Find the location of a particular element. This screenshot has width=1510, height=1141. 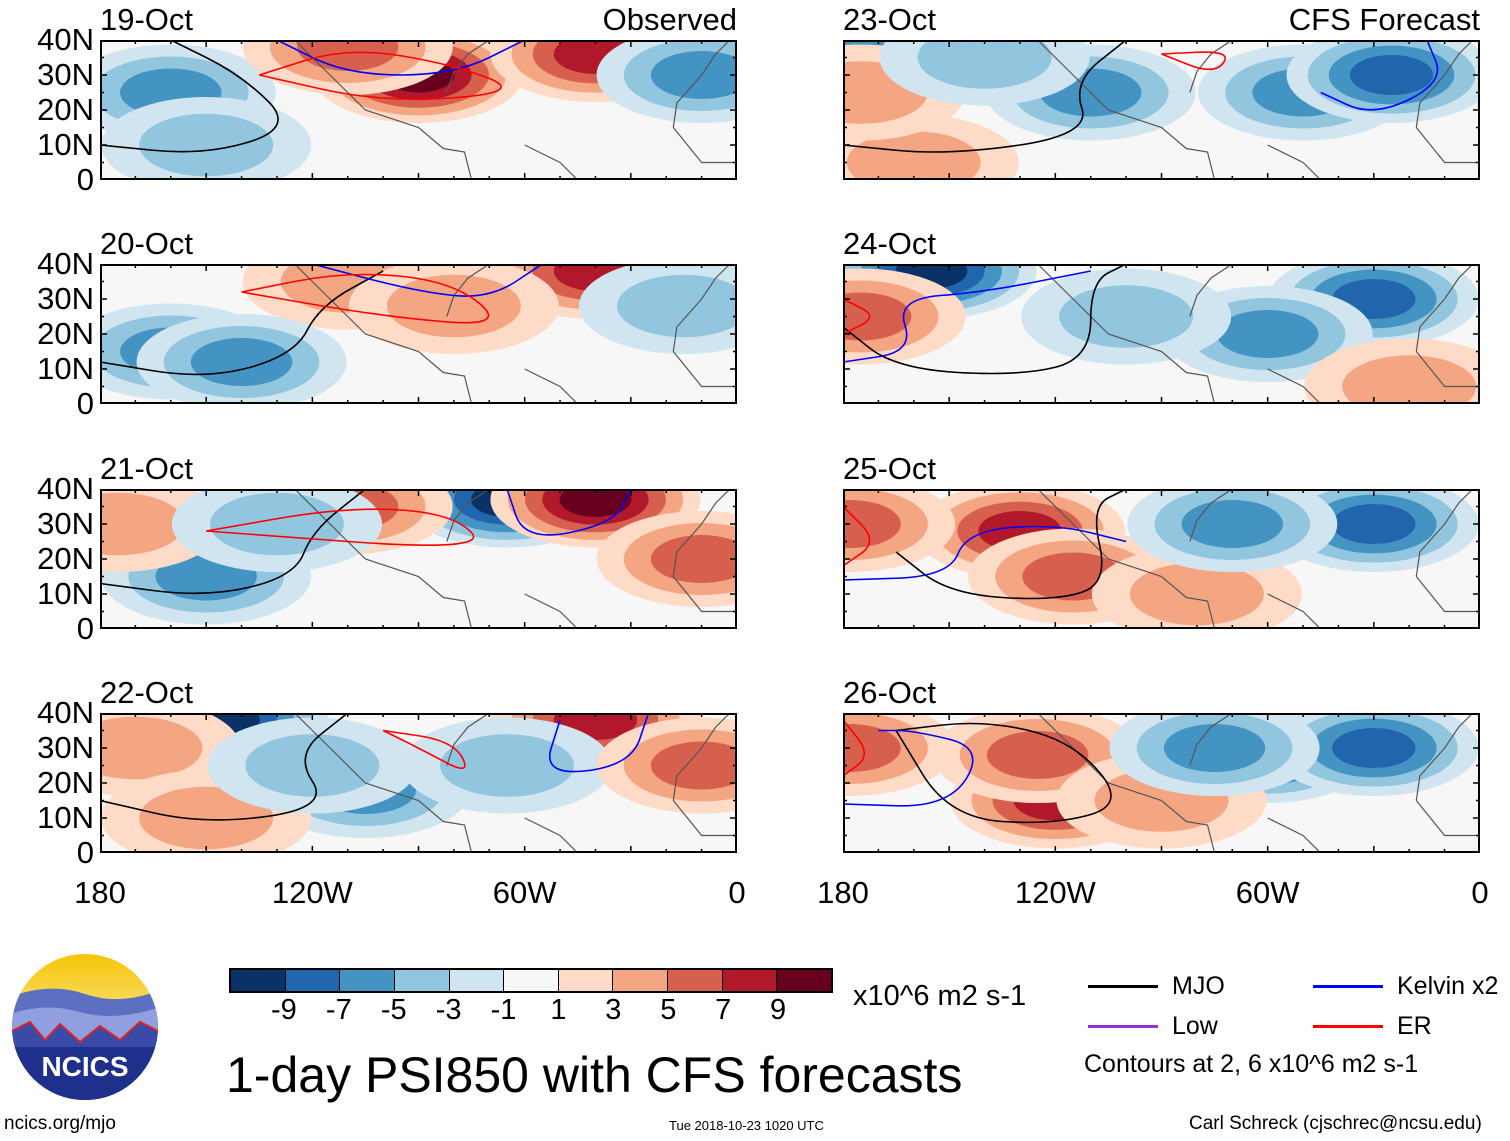

colorbar is located at coordinates (531, 980).